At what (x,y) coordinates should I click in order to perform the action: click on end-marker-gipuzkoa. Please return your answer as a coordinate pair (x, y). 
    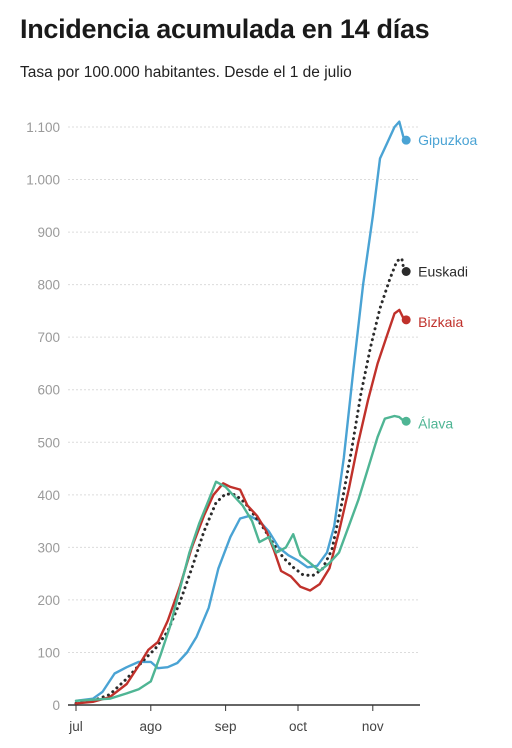
    Looking at the image, I should click on (406, 140).